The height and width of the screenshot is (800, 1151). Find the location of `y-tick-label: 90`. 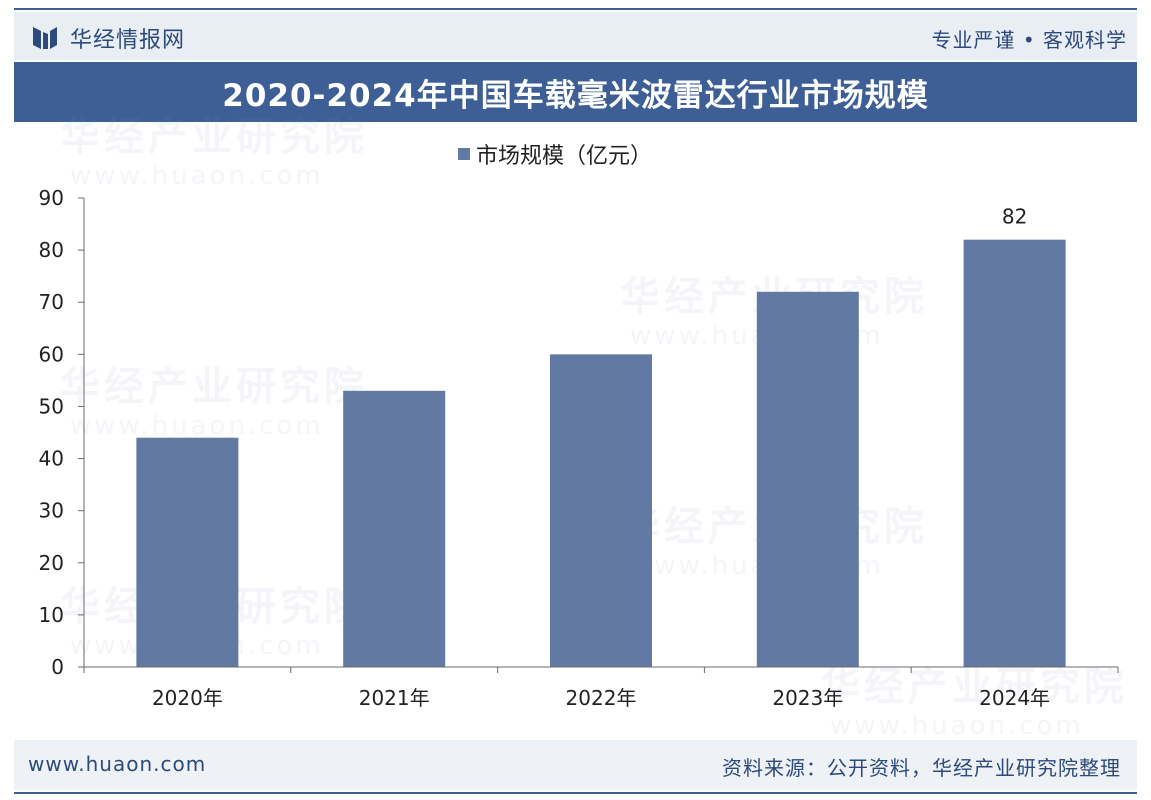

y-tick-label: 90 is located at coordinates (51, 198).